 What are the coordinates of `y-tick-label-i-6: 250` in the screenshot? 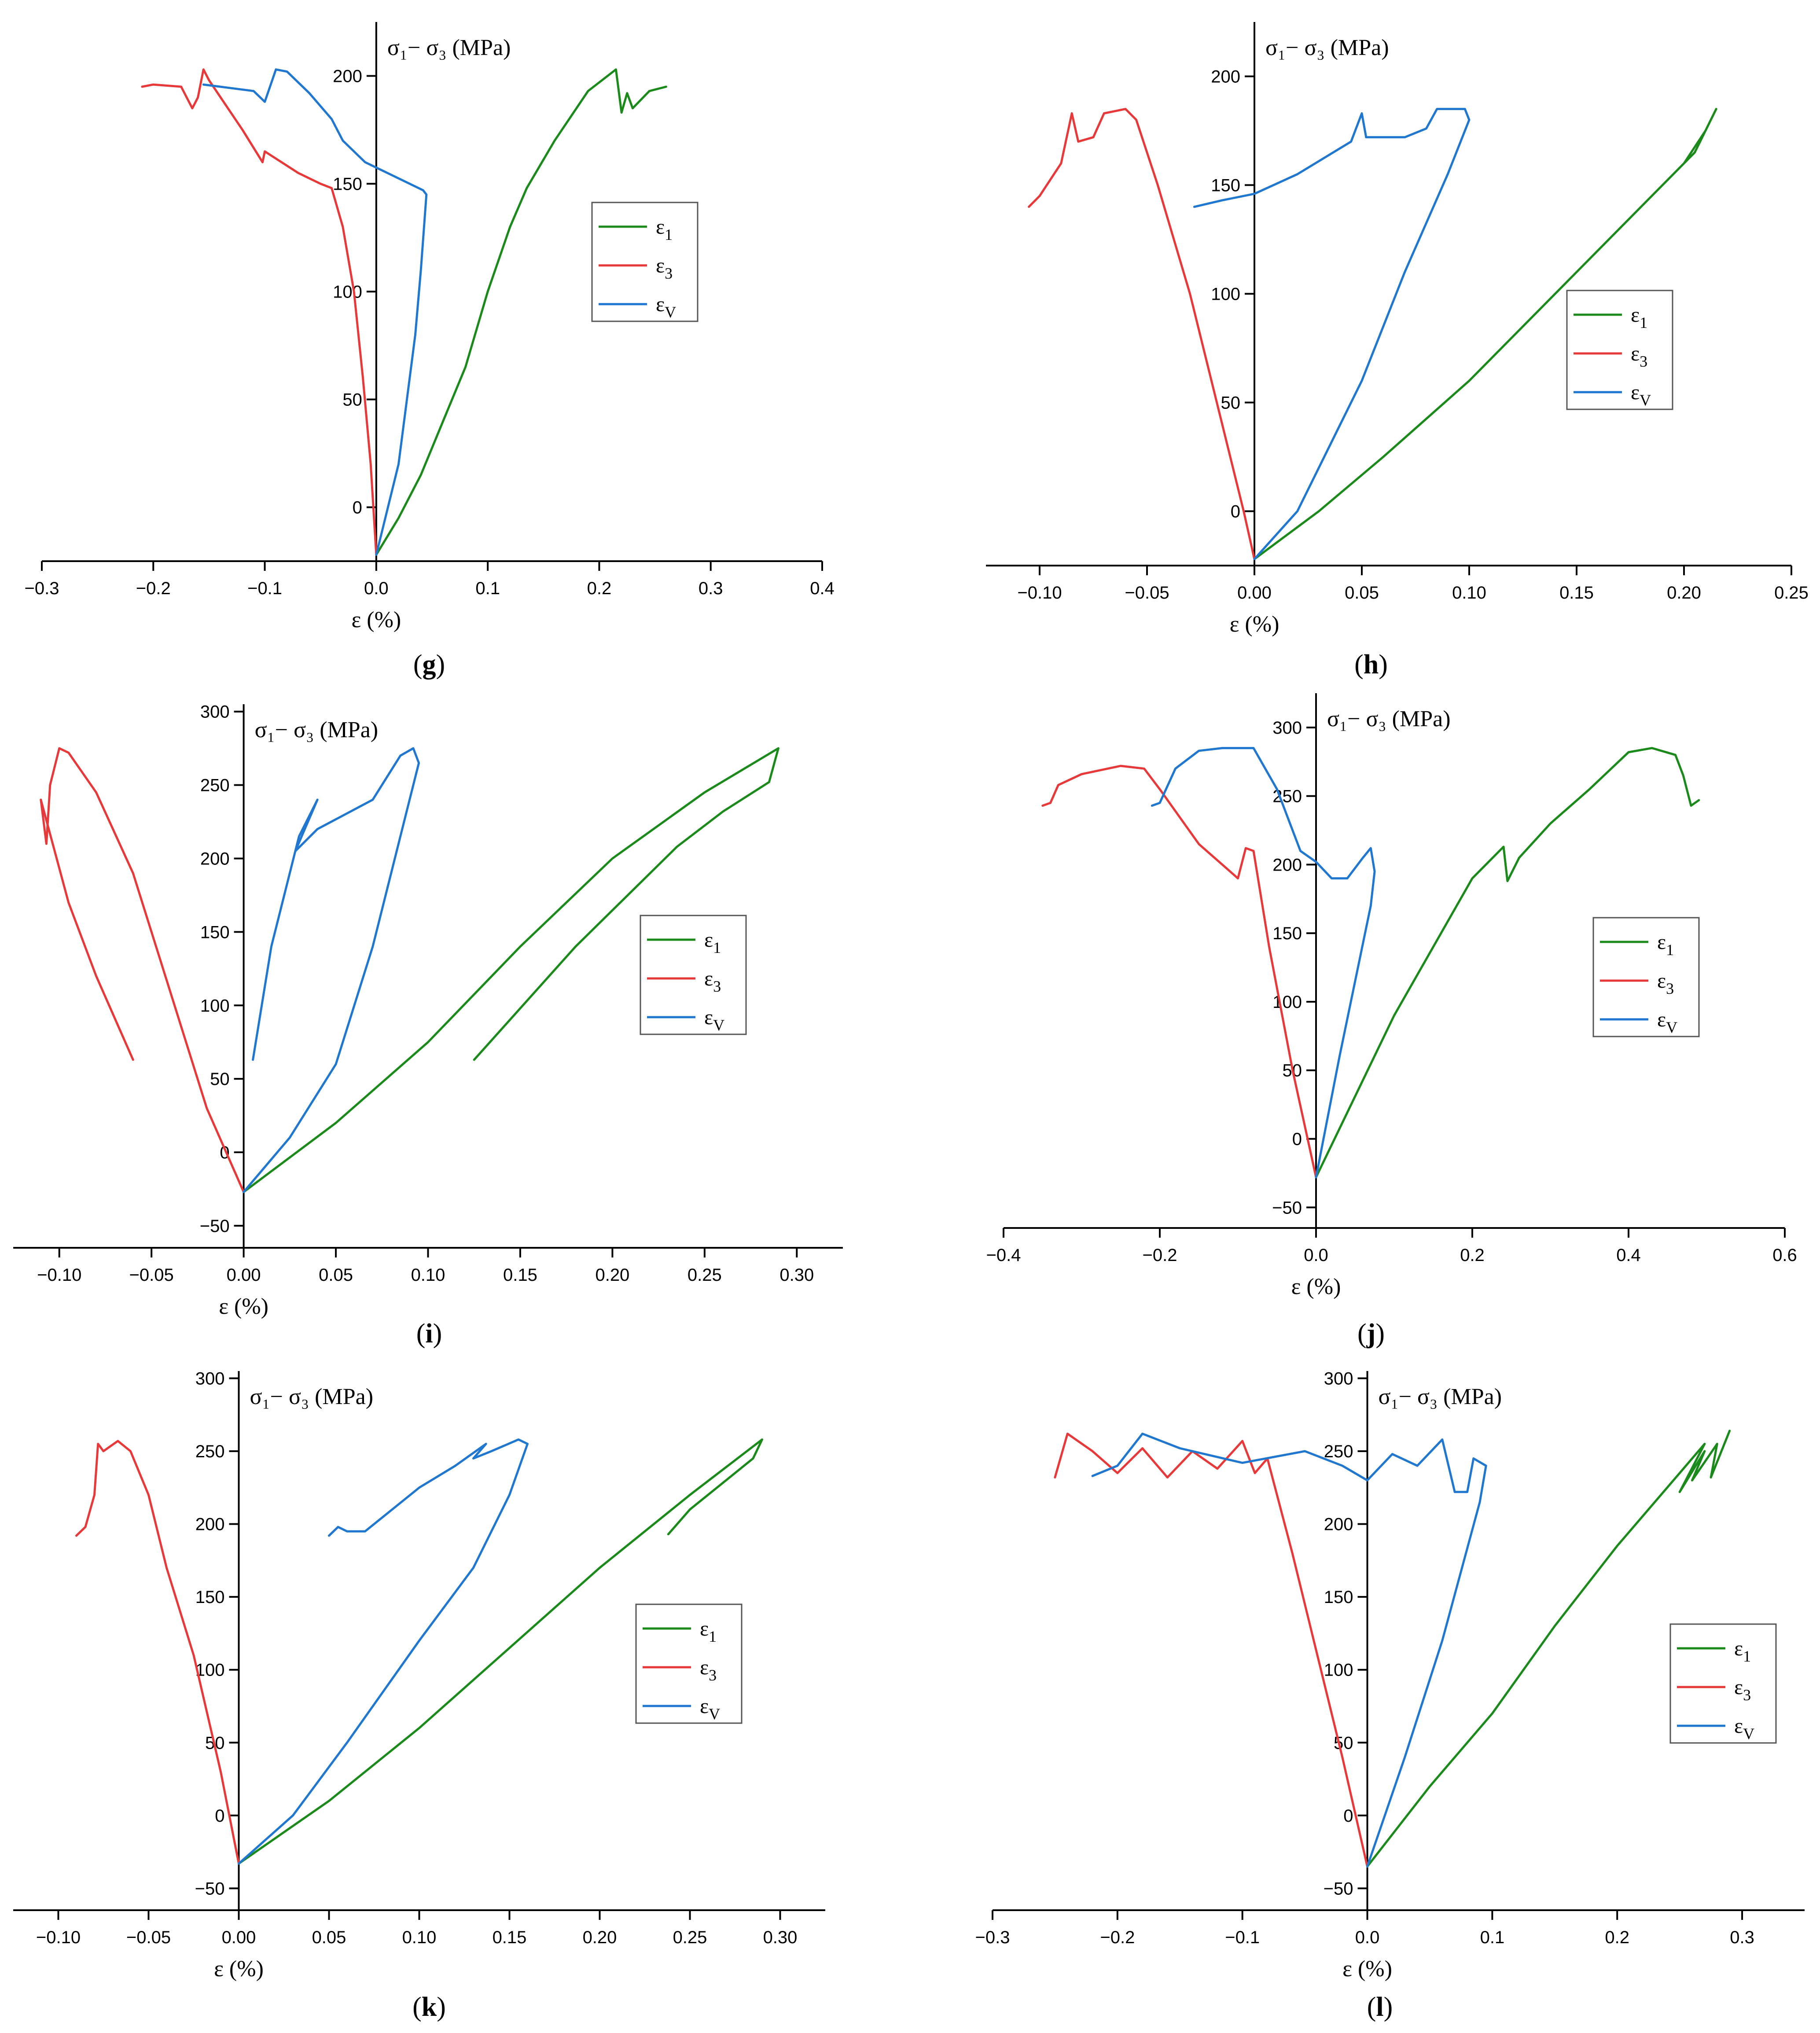 It's located at (215, 785).